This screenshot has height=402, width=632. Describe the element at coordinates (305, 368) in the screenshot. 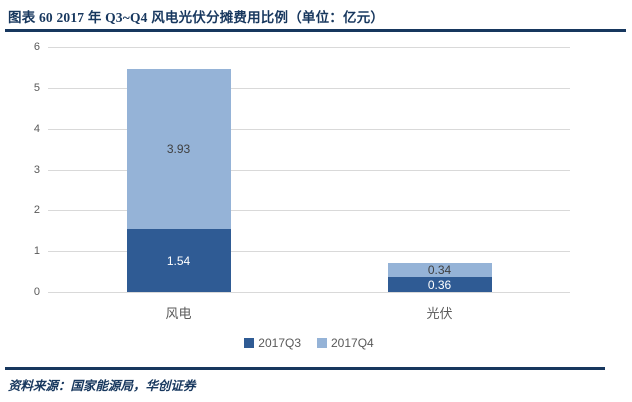

I see `source-divider` at that location.